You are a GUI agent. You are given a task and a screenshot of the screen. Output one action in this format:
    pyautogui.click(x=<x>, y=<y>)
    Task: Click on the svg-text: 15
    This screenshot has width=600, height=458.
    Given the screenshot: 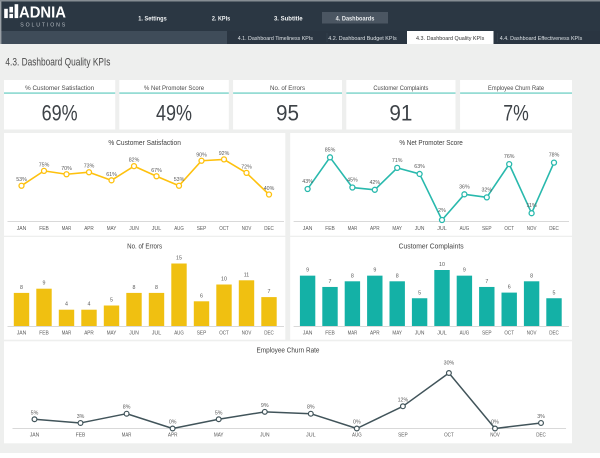 What is the action you would take?
    pyautogui.click(x=179, y=259)
    